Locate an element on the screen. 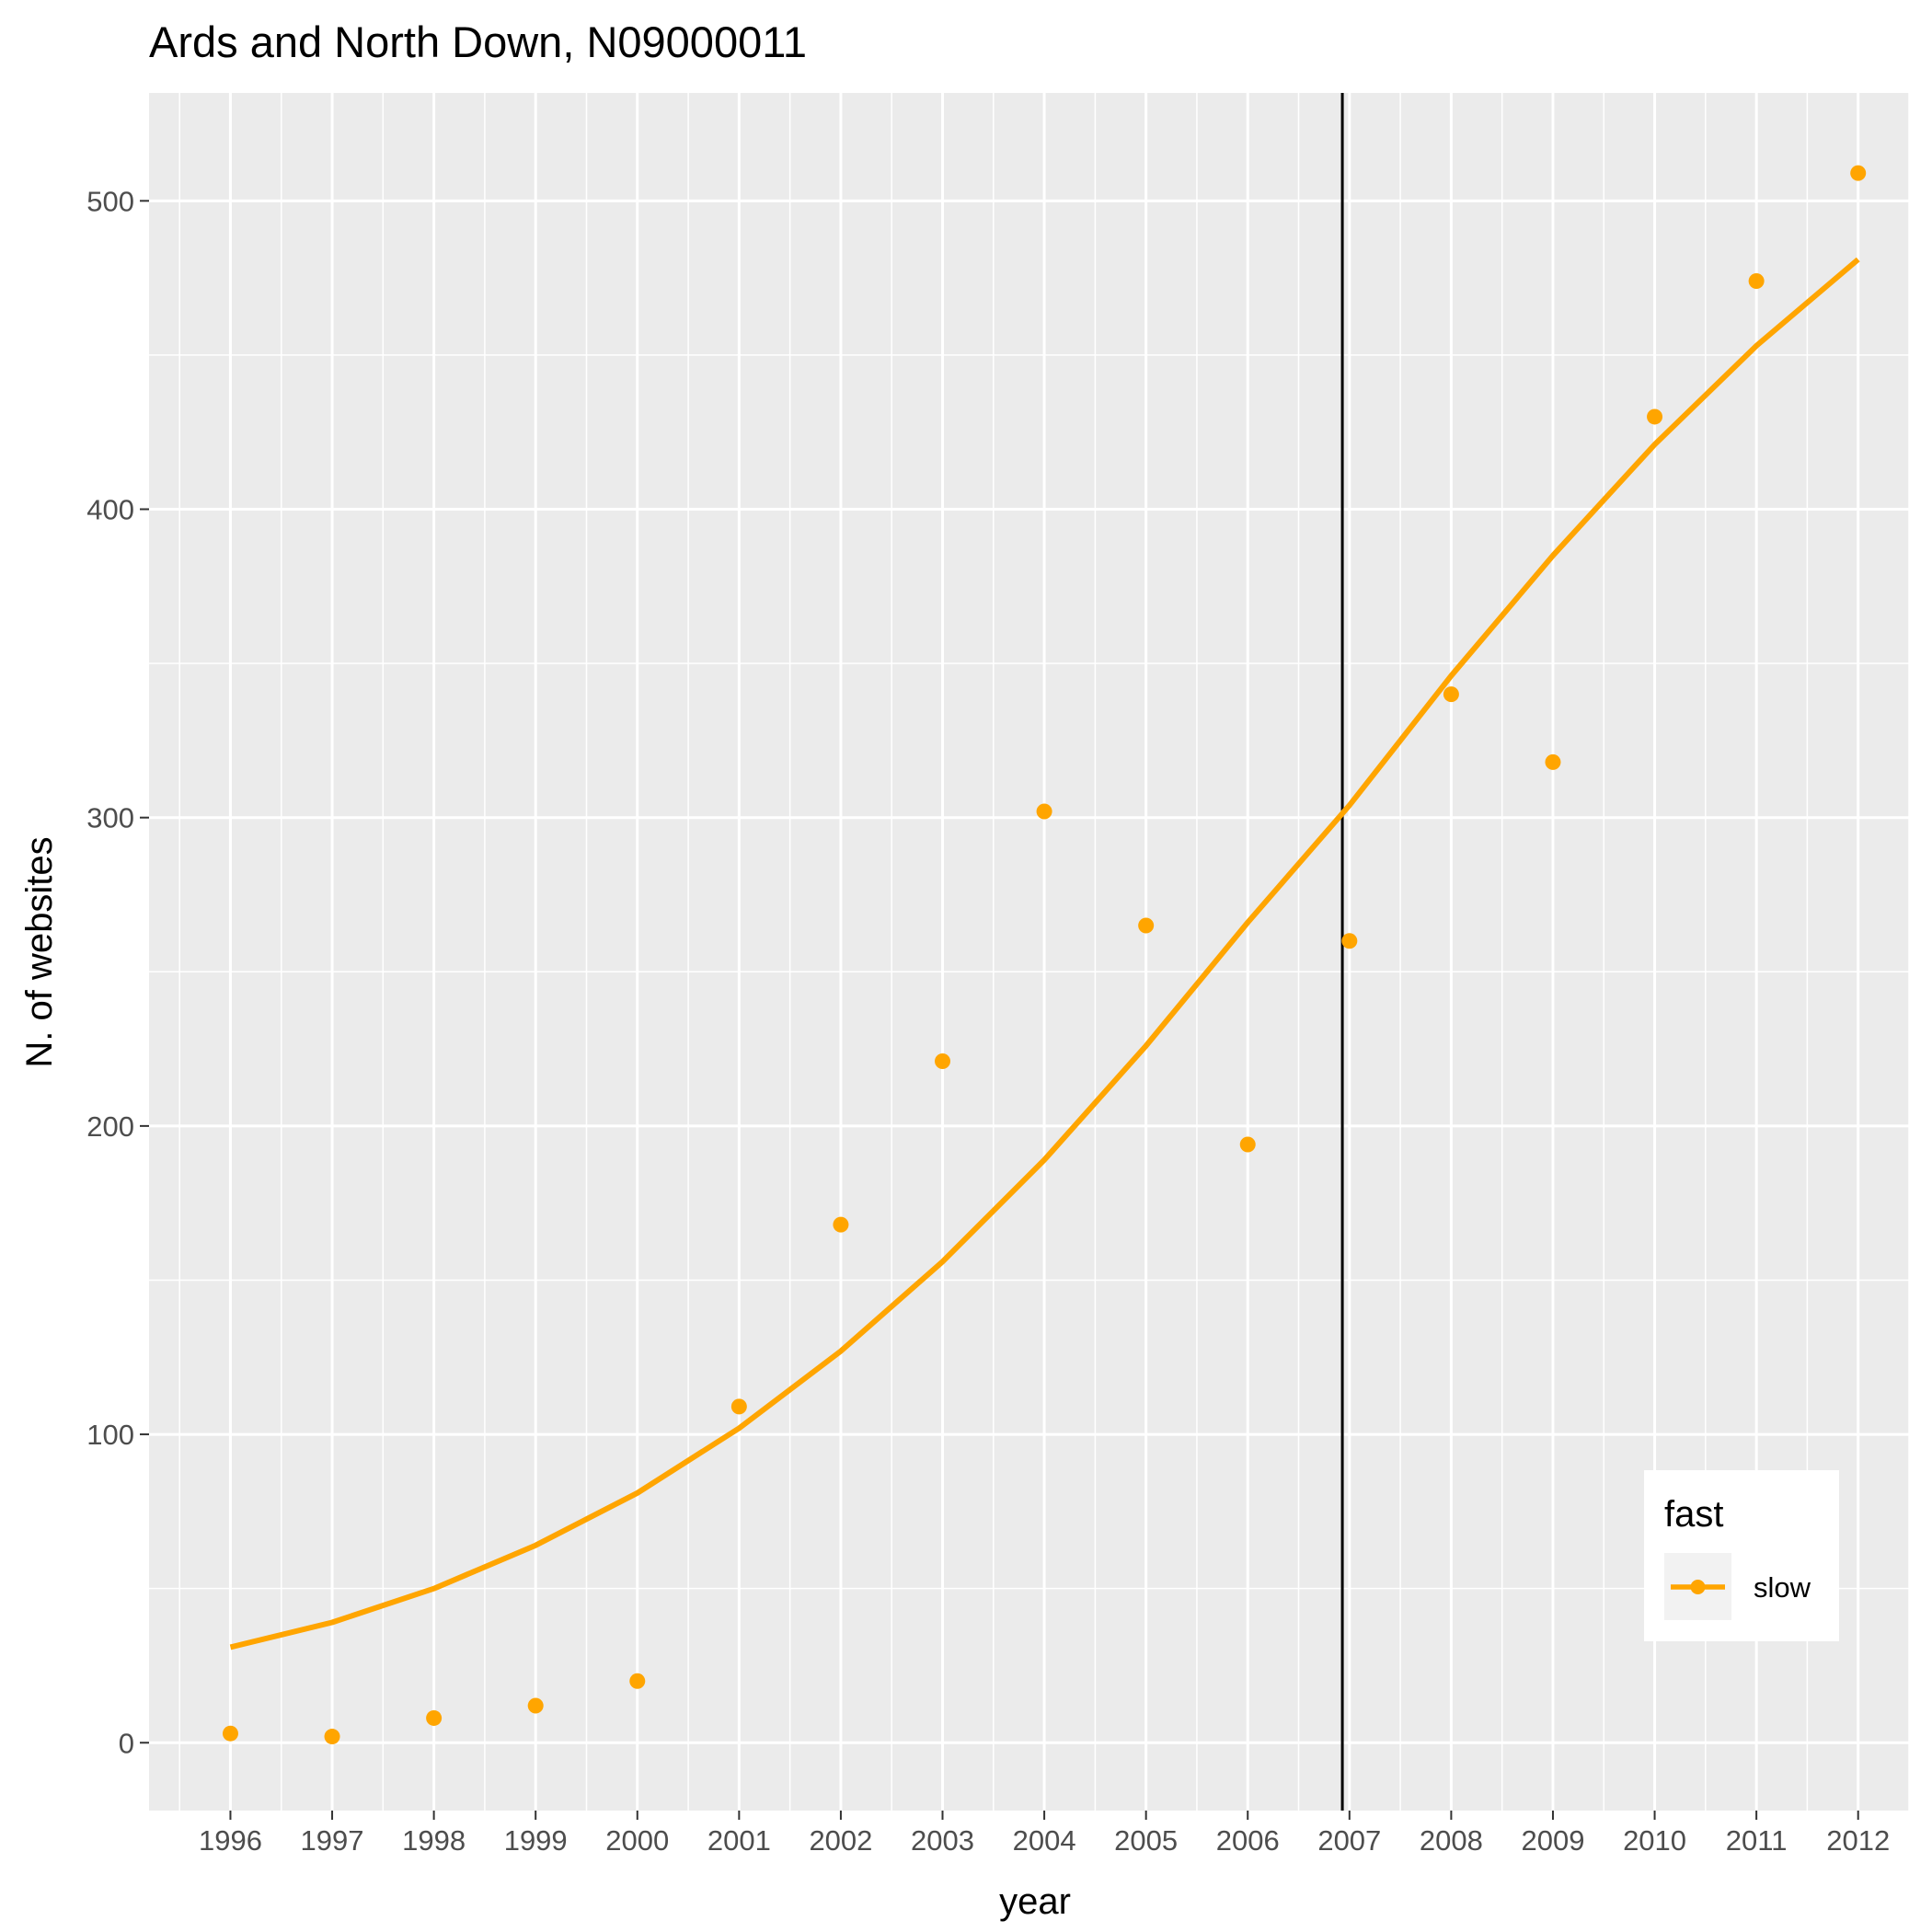 Image resolution: width=1932 pixels, height=1932 pixels. y-tick-label: 300 is located at coordinates (110, 818).